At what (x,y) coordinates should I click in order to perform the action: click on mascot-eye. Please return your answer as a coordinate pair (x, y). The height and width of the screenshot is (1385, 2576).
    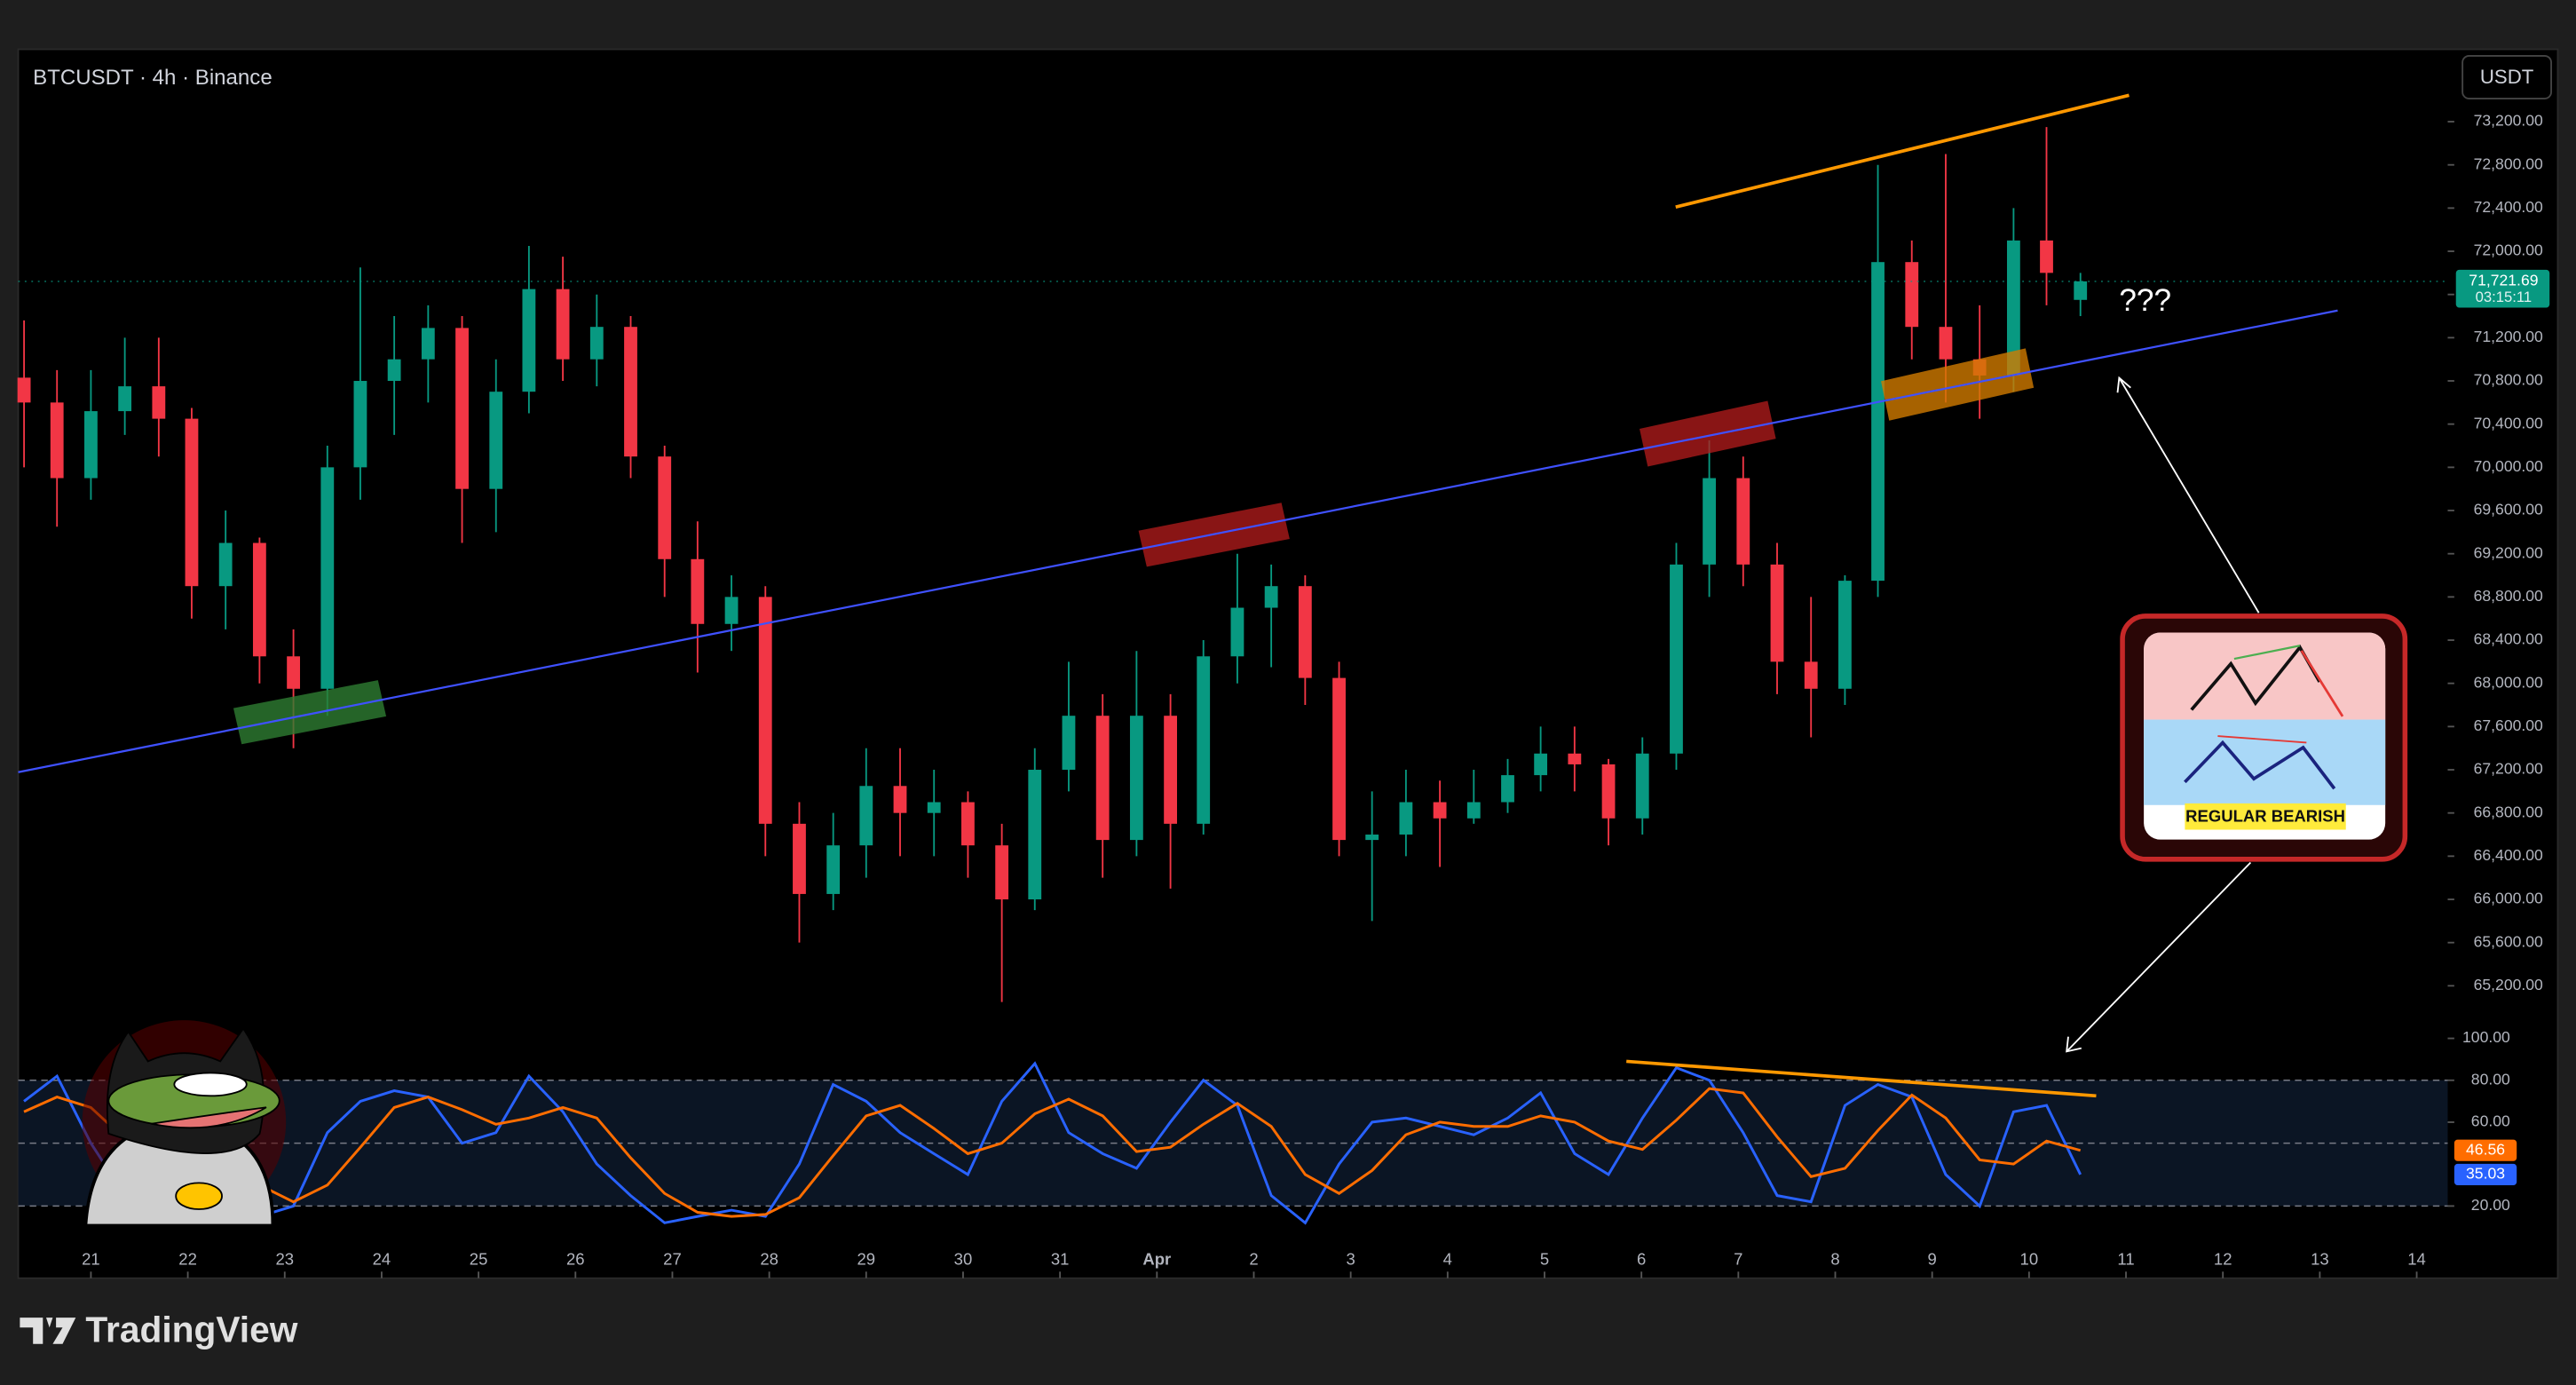
    Looking at the image, I should click on (210, 1084).